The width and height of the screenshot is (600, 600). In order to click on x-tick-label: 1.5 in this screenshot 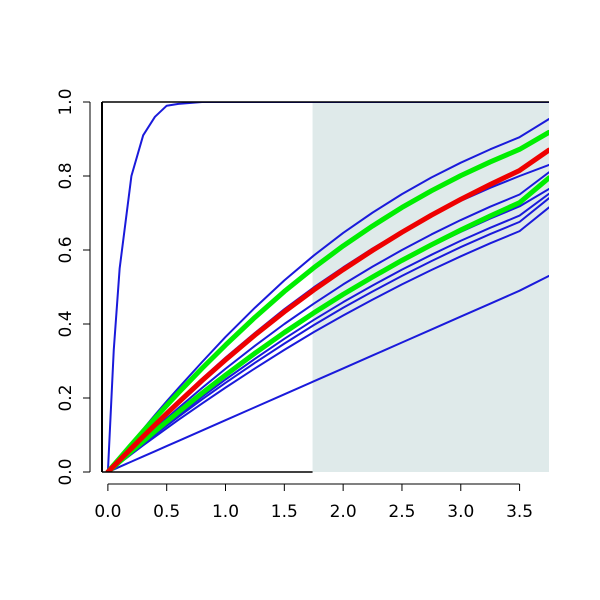, I will do `click(284, 512)`.